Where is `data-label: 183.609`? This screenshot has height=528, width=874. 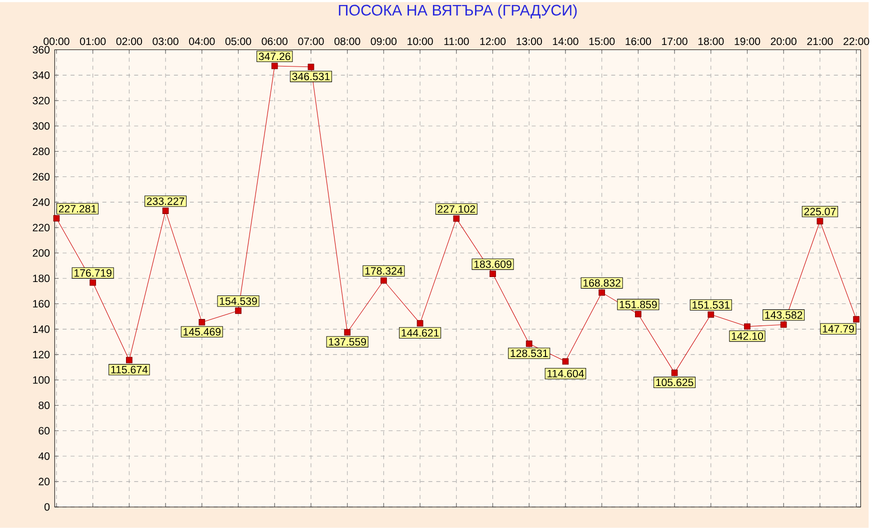 data-label: 183.609 is located at coordinates (493, 264).